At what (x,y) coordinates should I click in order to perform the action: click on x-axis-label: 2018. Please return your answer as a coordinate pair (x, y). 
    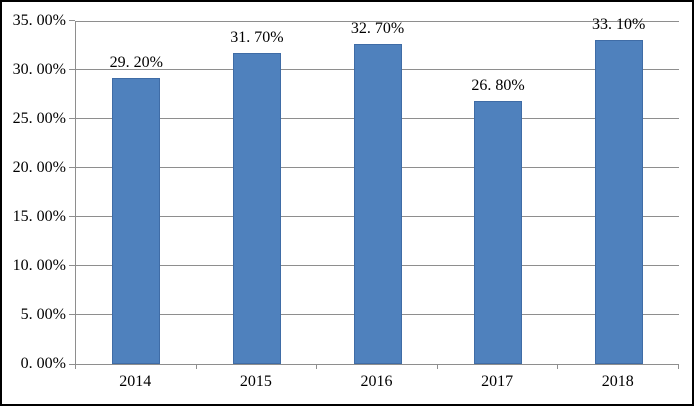
    Looking at the image, I should click on (617, 381).